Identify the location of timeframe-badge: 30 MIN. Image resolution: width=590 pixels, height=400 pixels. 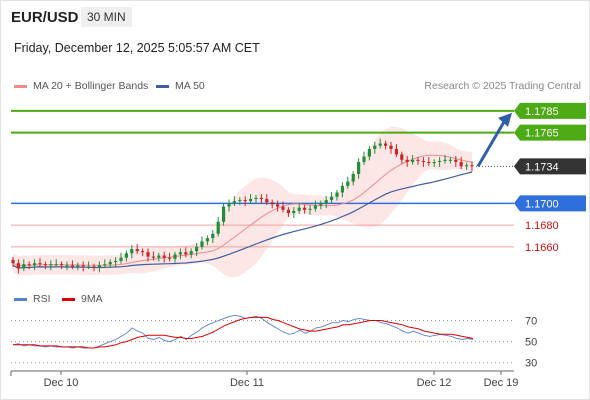
(106, 17).